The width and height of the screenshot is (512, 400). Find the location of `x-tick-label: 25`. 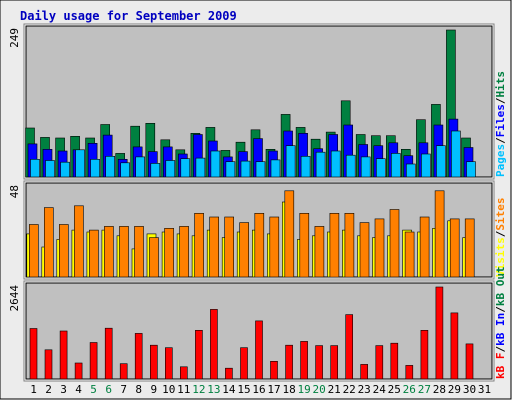

x-tick-label: 25 is located at coordinates (394, 389).